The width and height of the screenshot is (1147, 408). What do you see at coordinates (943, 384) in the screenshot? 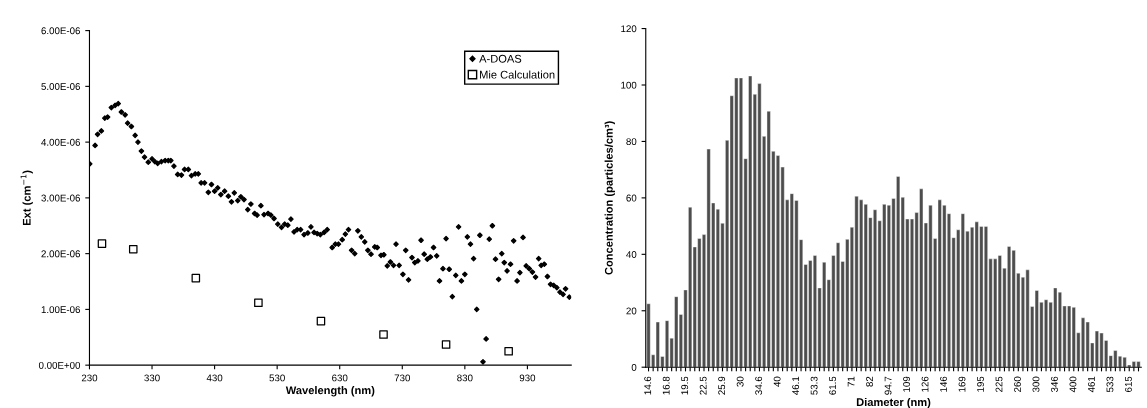
I see `x-tick-label: 146` at bounding box center [943, 384].